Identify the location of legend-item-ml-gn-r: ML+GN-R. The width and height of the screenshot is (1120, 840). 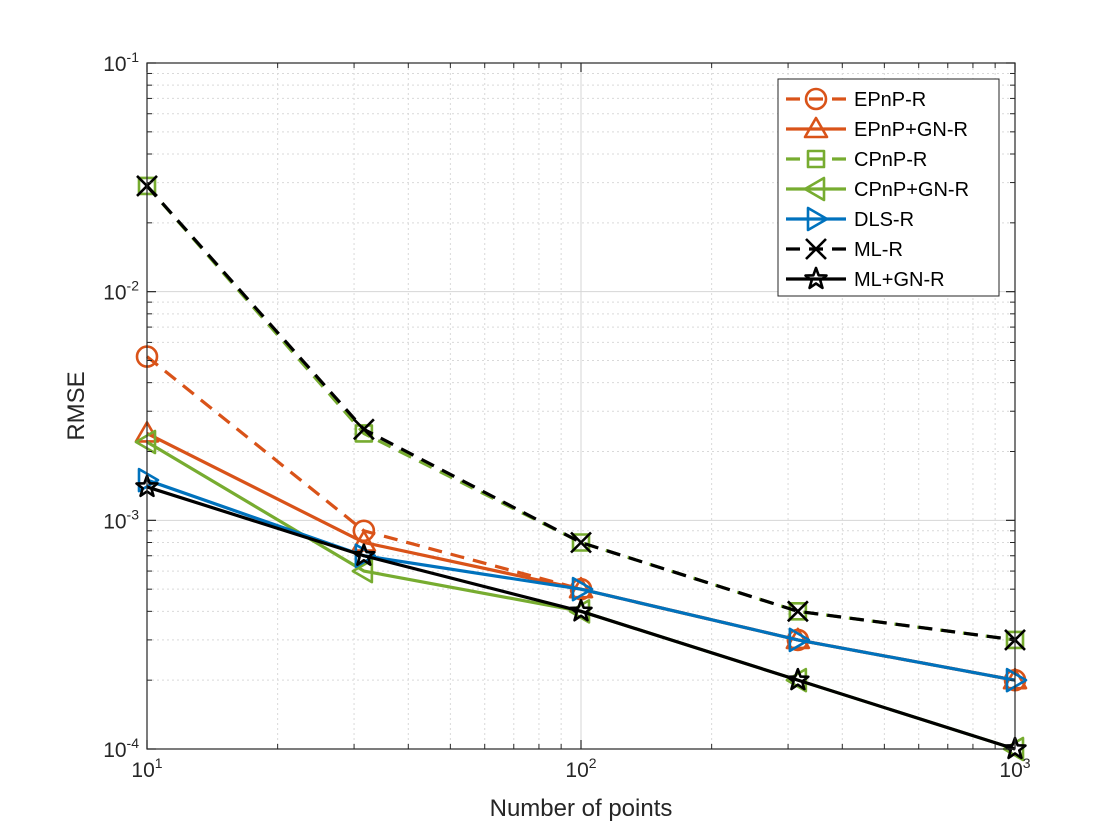
(865, 278).